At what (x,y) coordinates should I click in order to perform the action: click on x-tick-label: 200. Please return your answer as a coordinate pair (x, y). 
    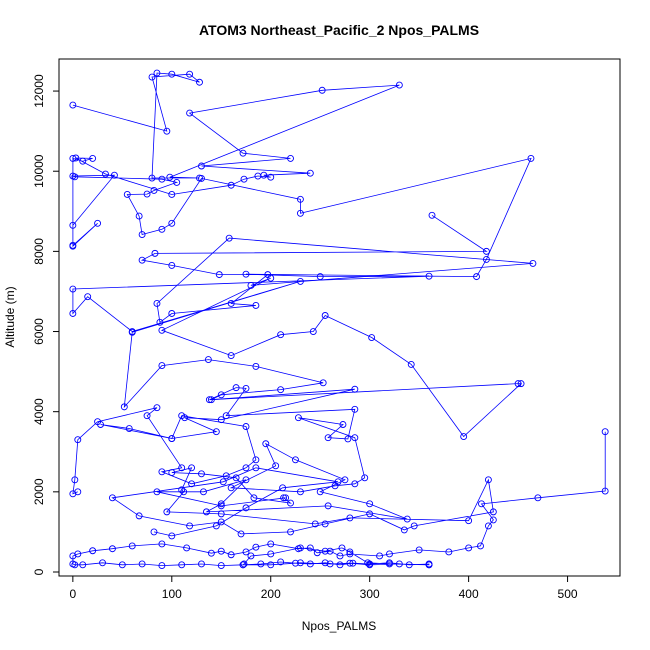
    Looking at the image, I should click on (271, 594).